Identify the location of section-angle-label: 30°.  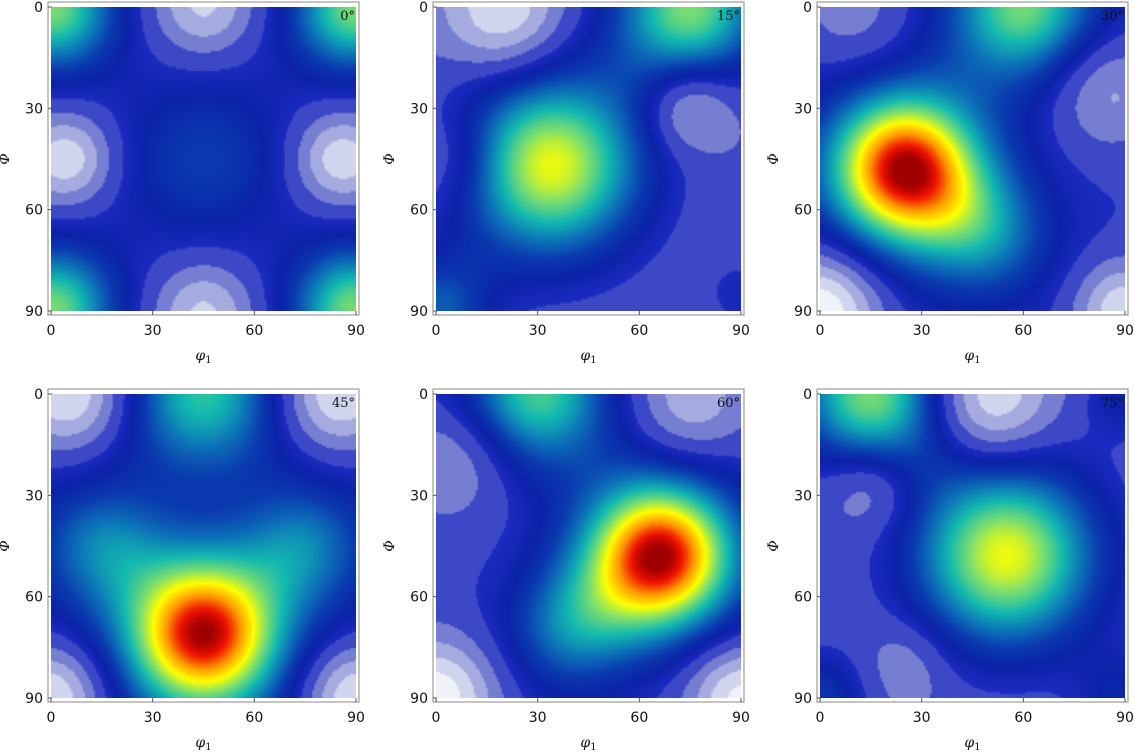
(1112, 16).